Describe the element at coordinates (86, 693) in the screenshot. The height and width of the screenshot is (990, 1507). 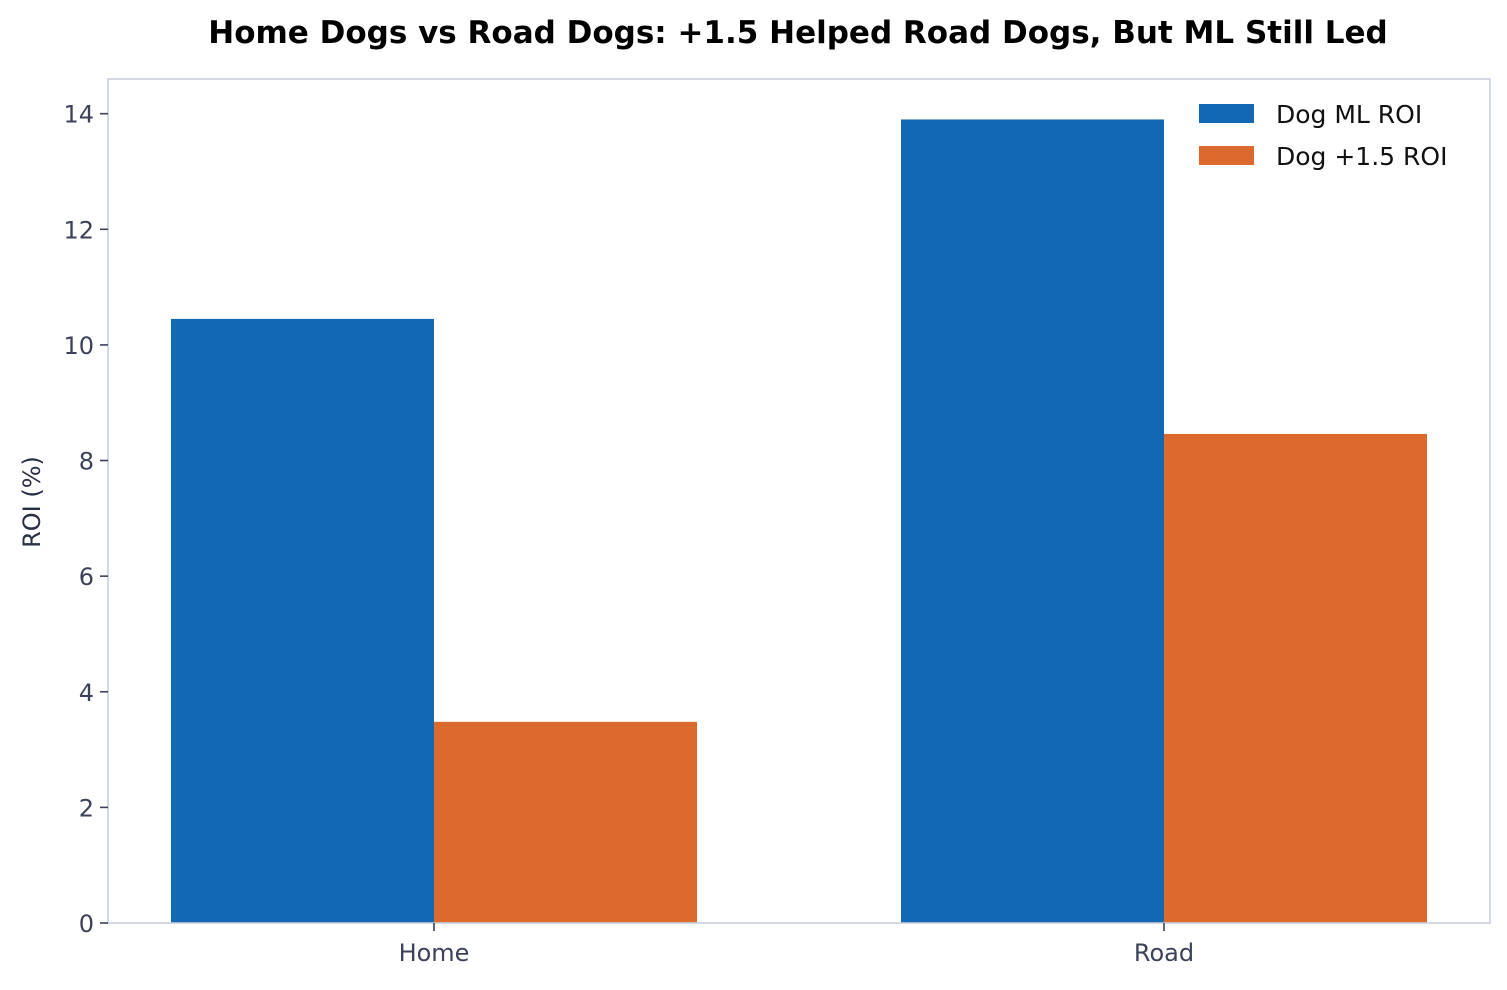
I see `y-tick-label: 4` at that location.